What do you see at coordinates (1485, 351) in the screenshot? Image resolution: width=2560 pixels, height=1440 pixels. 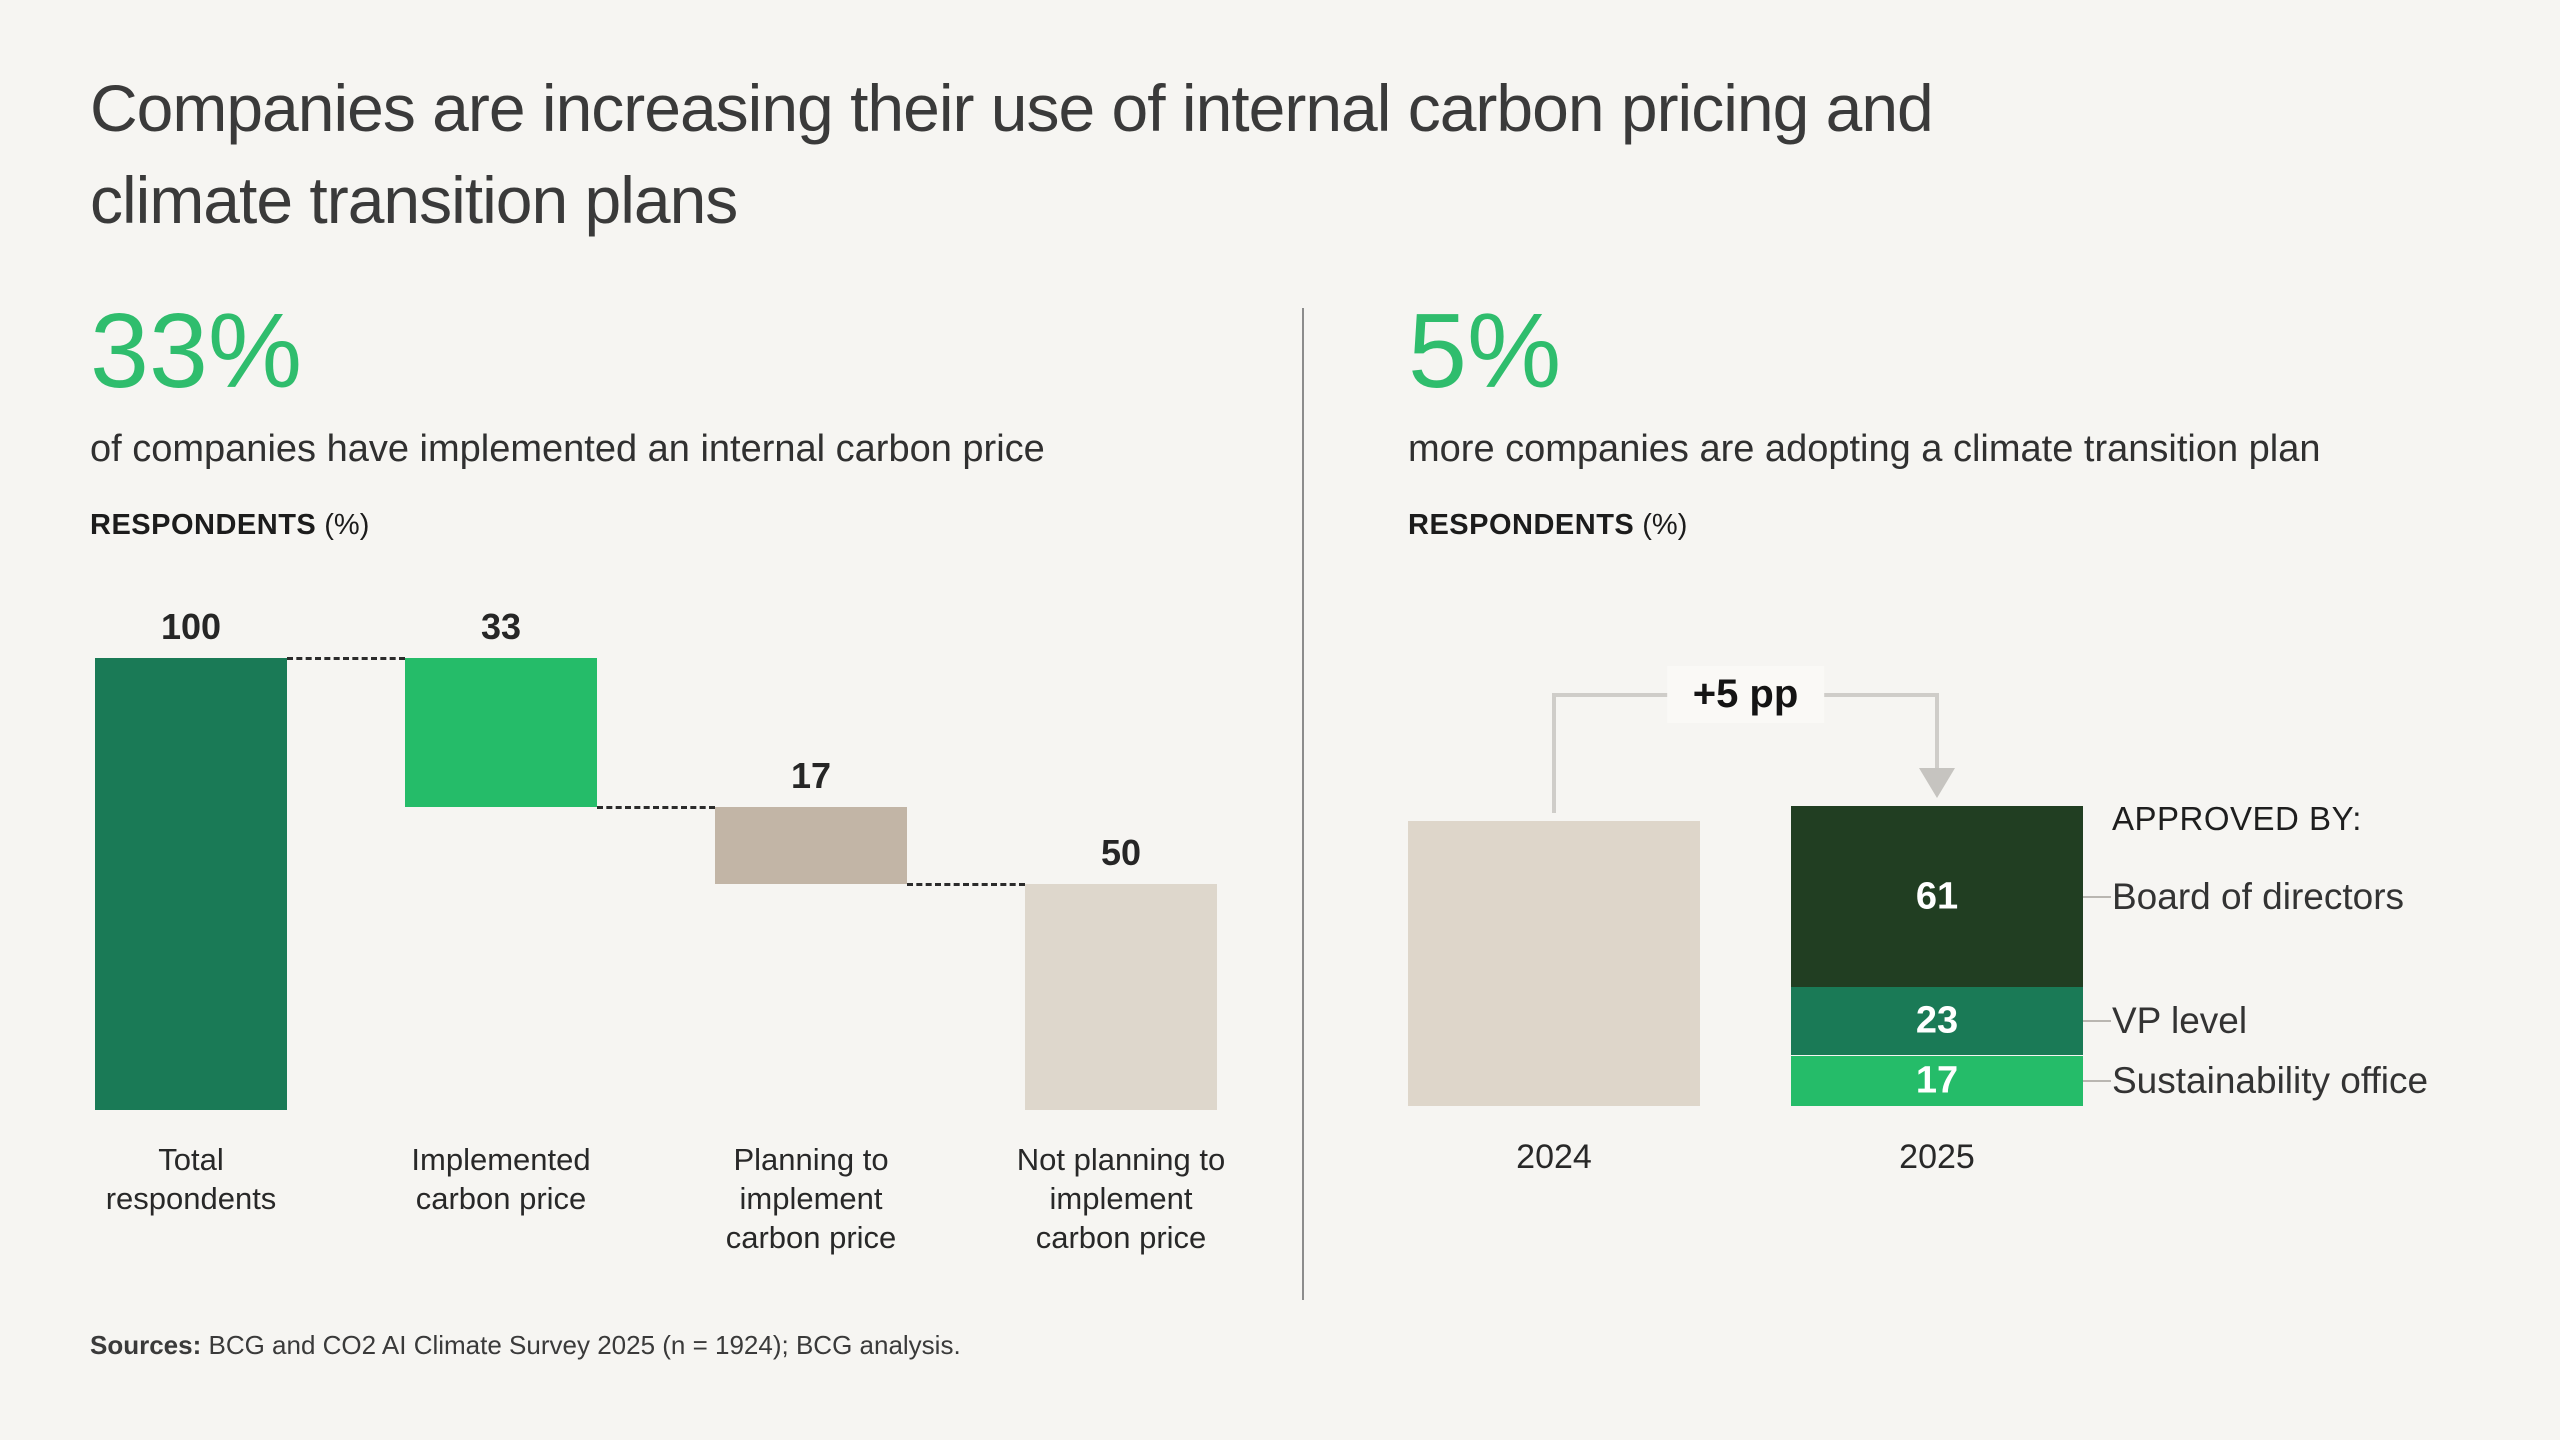 I see `right-stat-value: 5%` at bounding box center [1485, 351].